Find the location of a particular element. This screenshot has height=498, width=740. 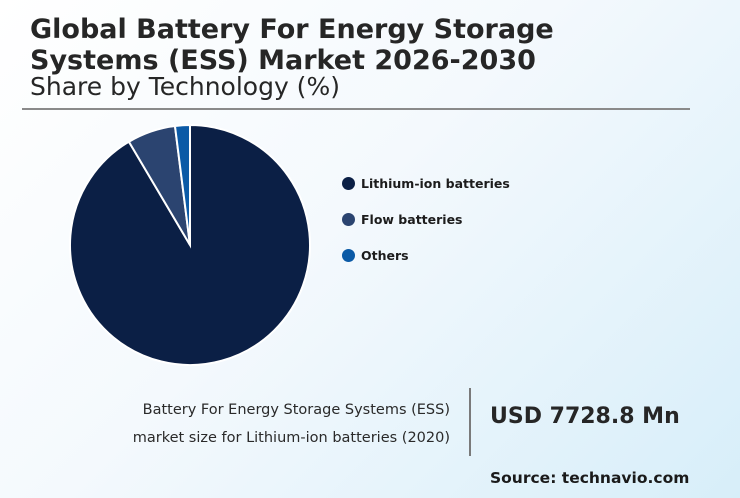

source-credit: Source: technavio.com is located at coordinates (590, 478).